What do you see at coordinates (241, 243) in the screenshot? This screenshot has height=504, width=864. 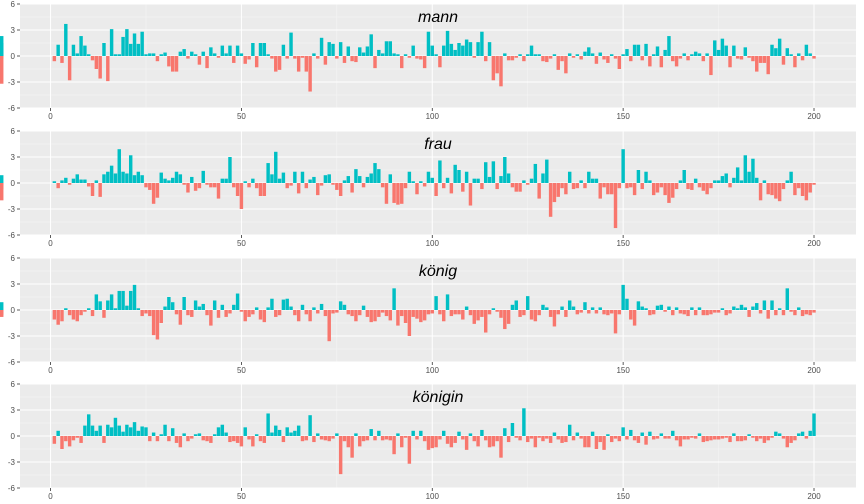 I see `x-tick-label: 50` at bounding box center [241, 243].